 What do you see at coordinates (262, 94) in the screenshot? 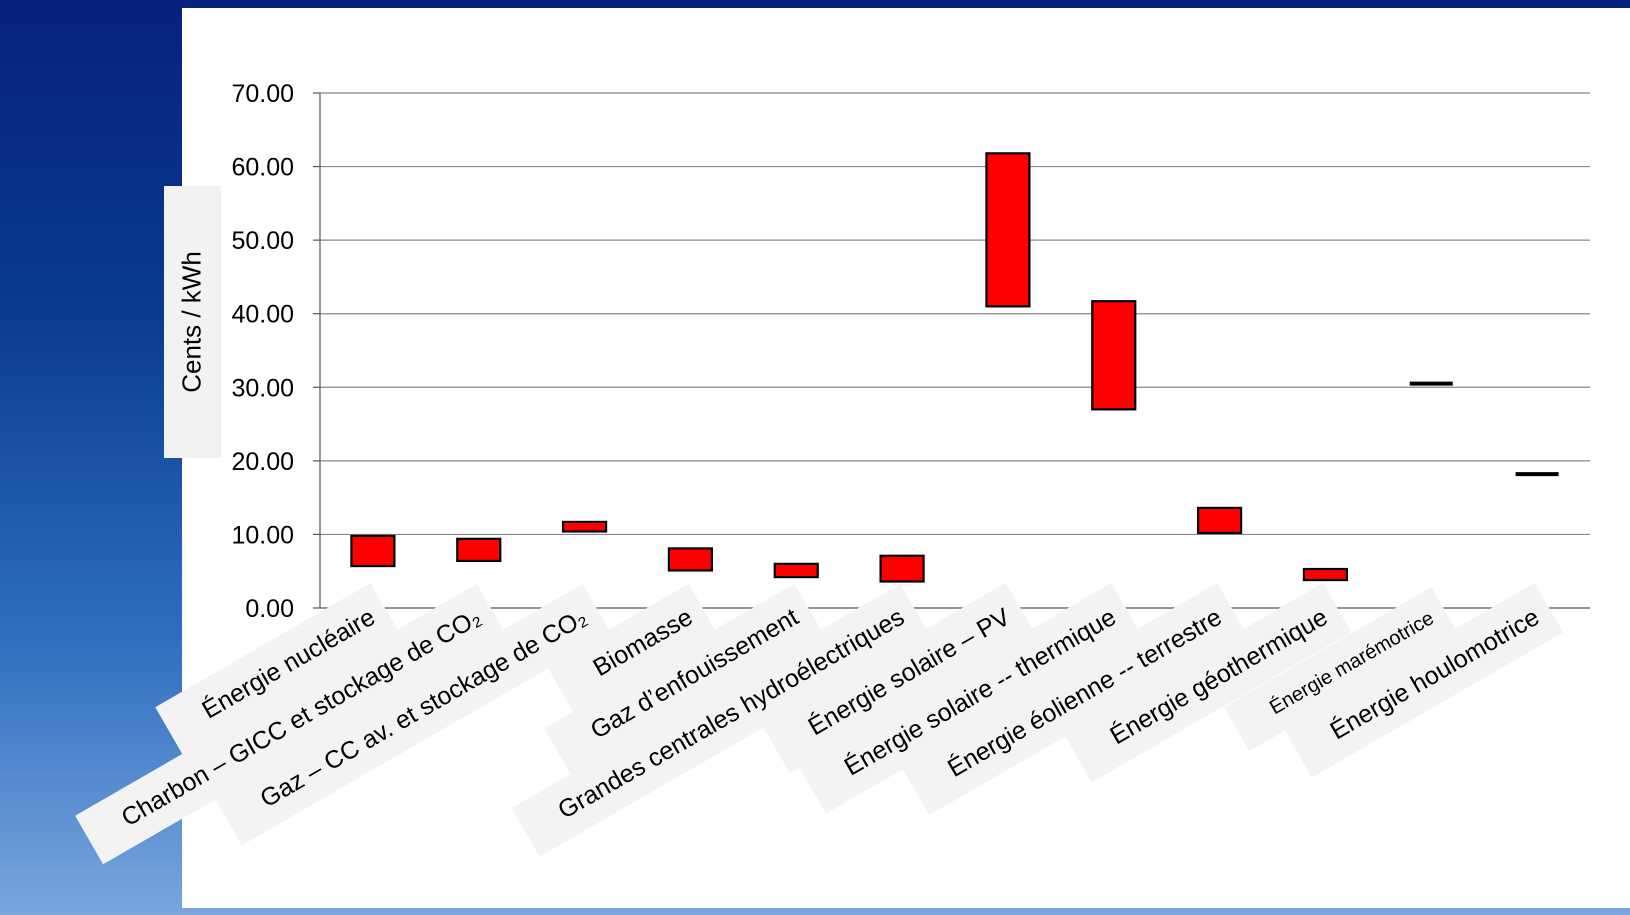
I see `y-tick-label: 70.00` at bounding box center [262, 94].